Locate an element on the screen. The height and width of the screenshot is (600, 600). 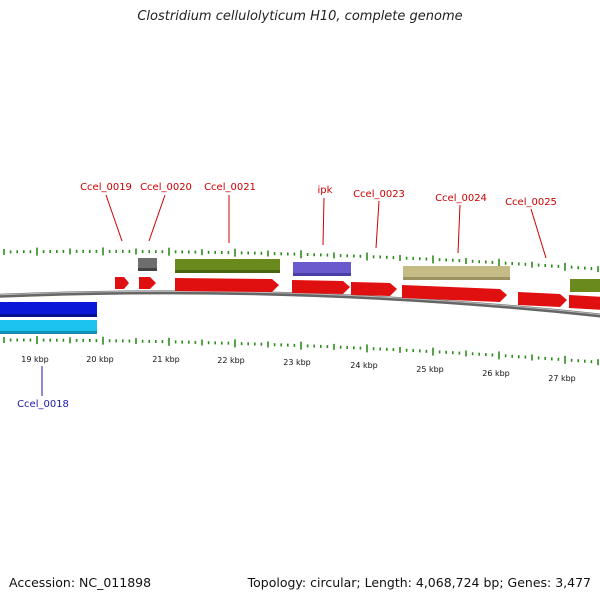
scale-label-26kbp: 26 kbp is located at coordinates (496, 373).